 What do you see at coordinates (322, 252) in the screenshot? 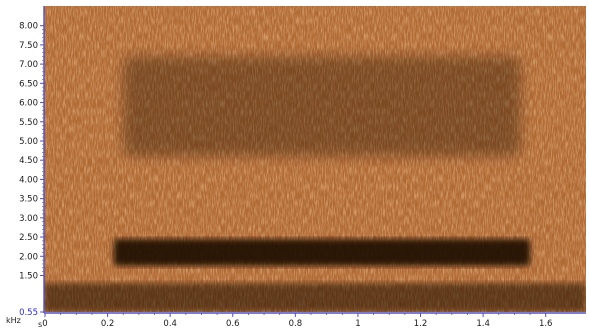
I see `dark-energy-band` at bounding box center [322, 252].